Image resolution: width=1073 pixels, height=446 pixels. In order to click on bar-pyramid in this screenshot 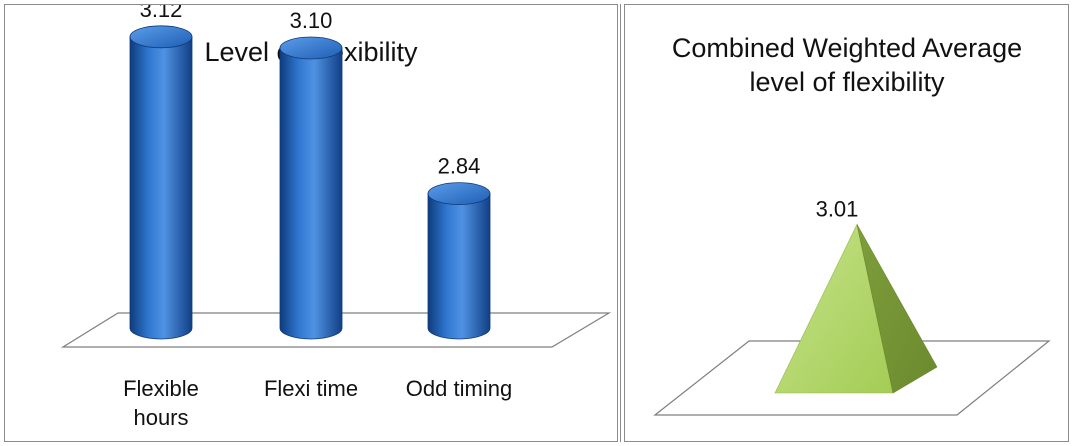, I will do `click(856, 308)`.